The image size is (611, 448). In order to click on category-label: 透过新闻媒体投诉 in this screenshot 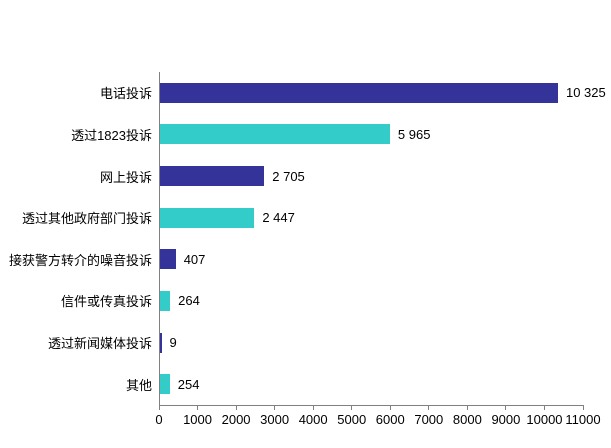, I will do `click(99, 344)`.